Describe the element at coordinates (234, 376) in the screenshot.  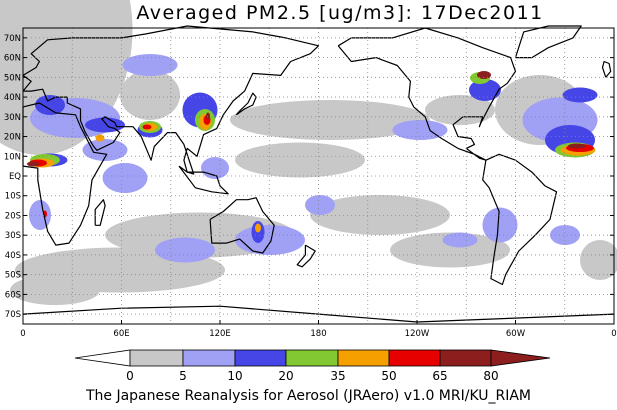
I see `colorbar-tick-label: 10` at that location.